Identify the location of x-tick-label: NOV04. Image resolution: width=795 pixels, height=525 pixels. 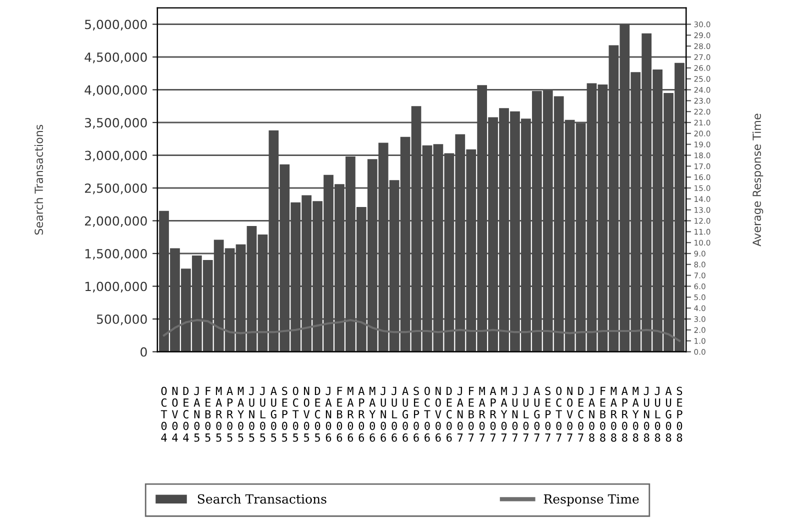
(175, 414).